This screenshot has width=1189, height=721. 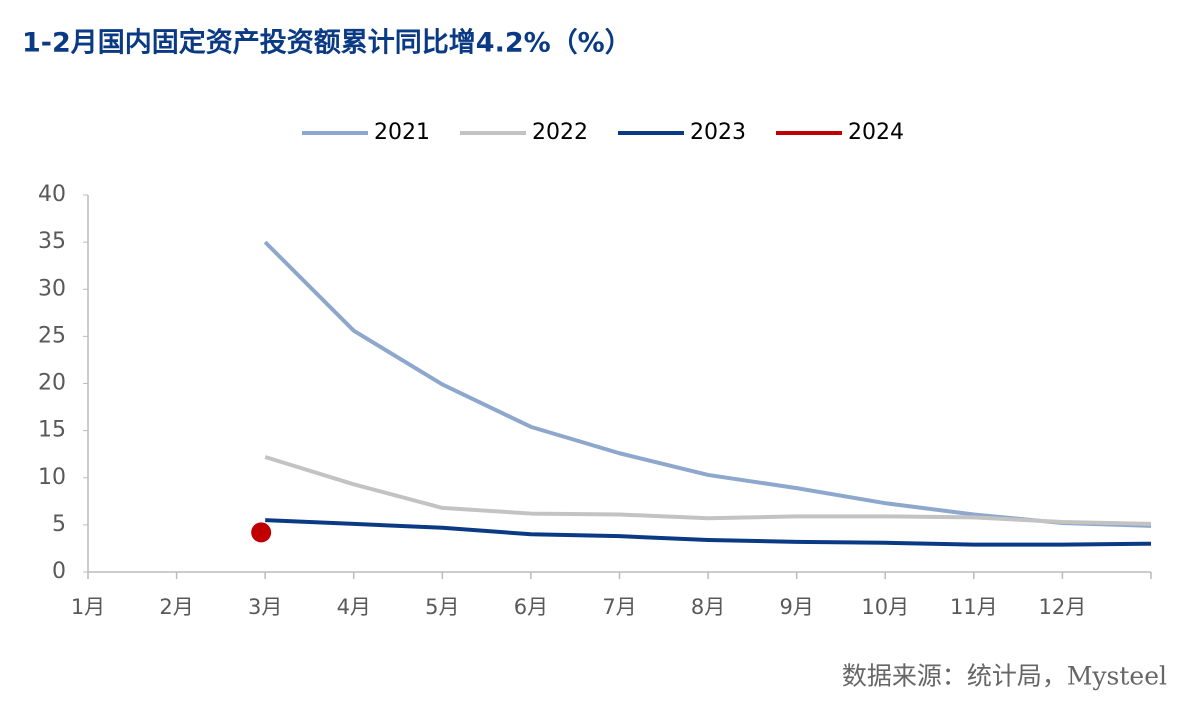 I want to click on source: 数据来源：统计局，Mysteel, so click(x=1004, y=676).